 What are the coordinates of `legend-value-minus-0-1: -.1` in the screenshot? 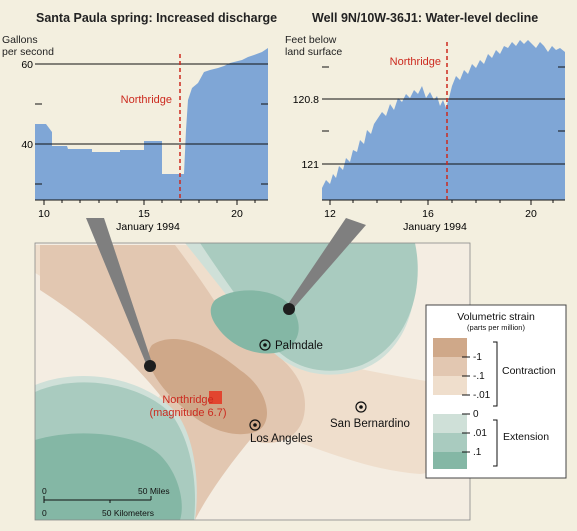 It's located at (479, 376).